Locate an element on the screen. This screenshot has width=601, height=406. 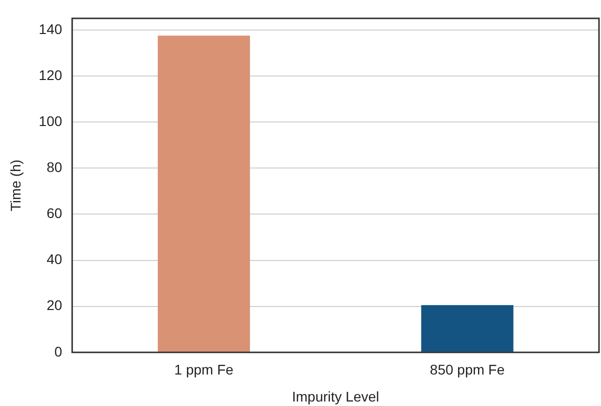
x-tick-label: 850 ppm Fe is located at coordinates (467, 370).